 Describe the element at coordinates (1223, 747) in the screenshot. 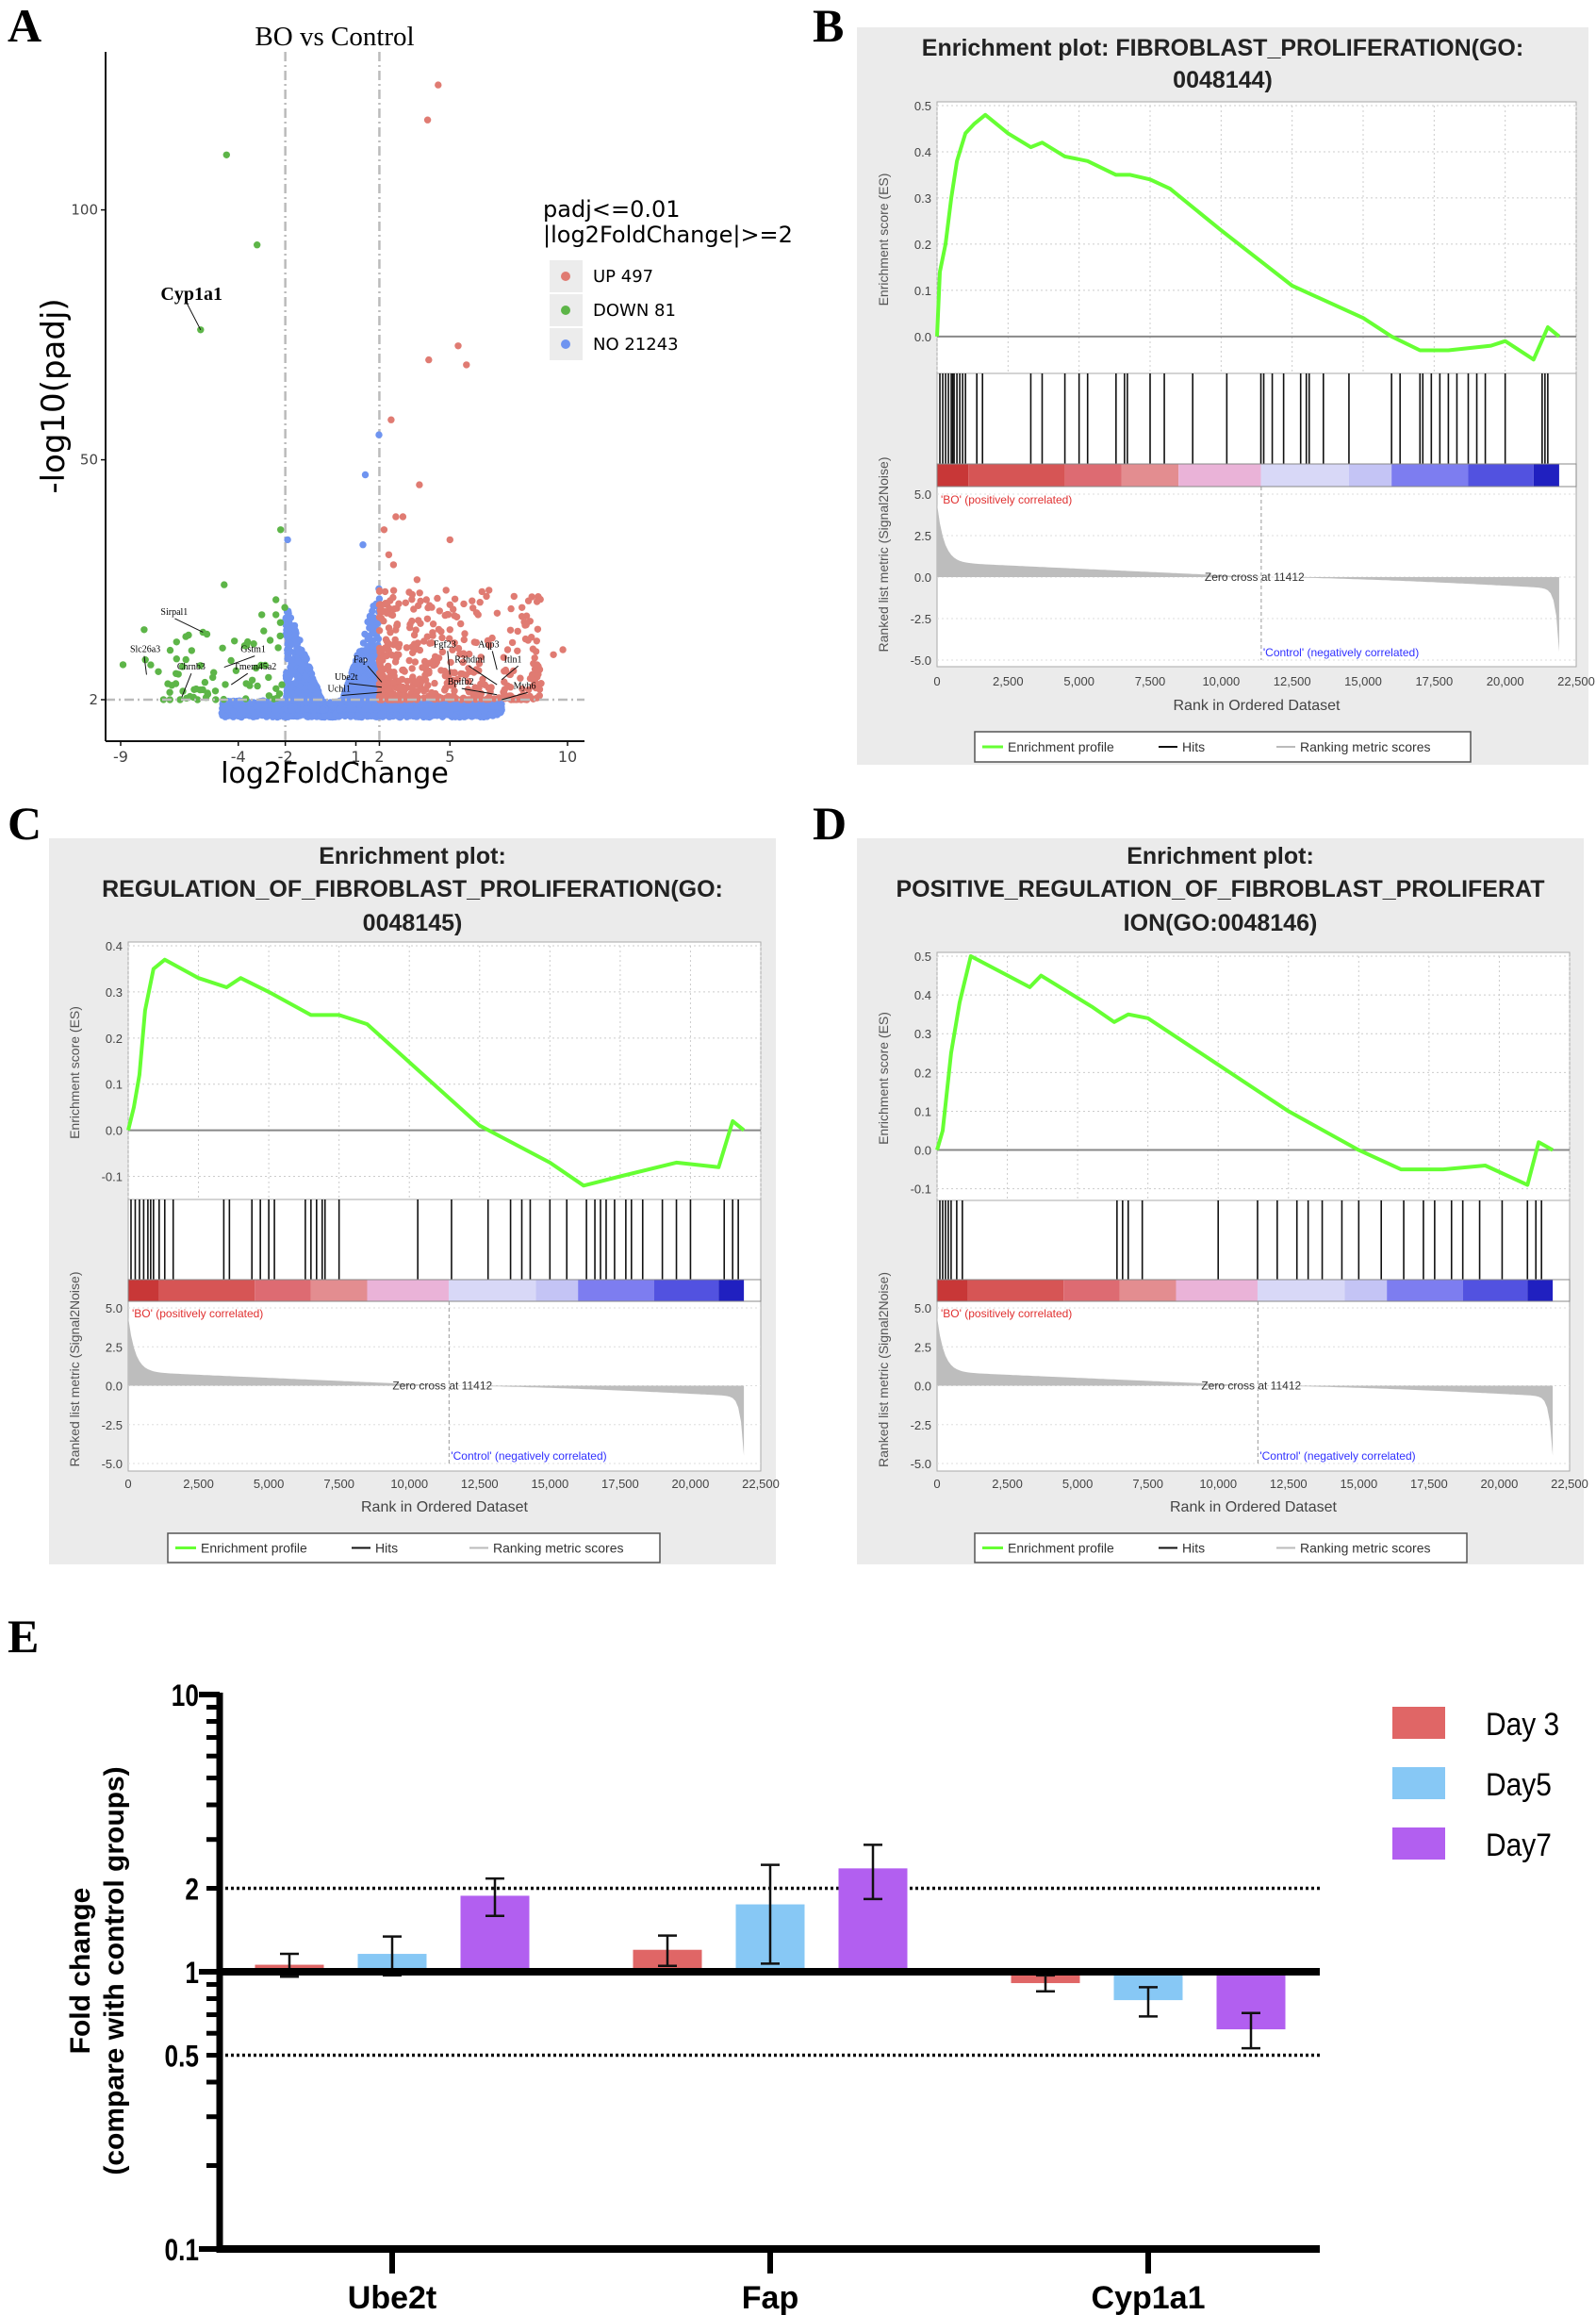

I see `legend-box` at that location.